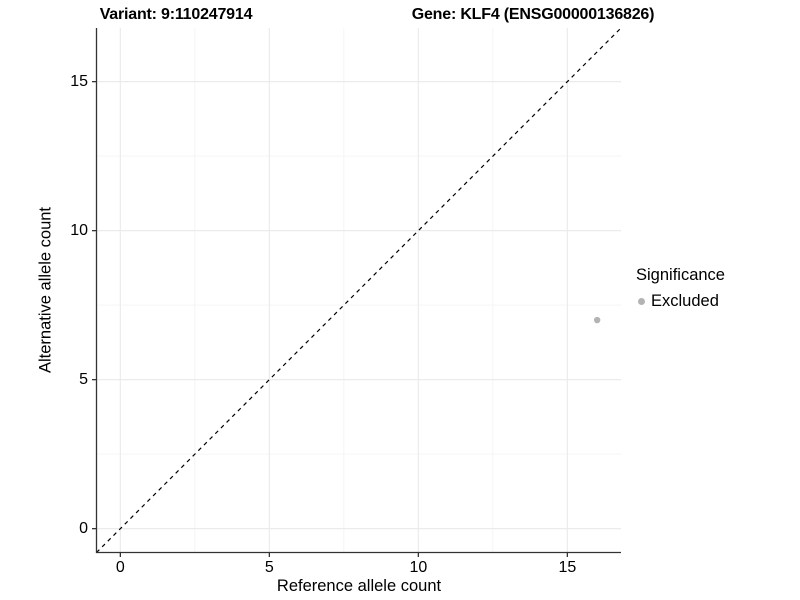  Describe the element at coordinates (418, 567) in the screenshot. I see `x-tick-label: 10` at that location.